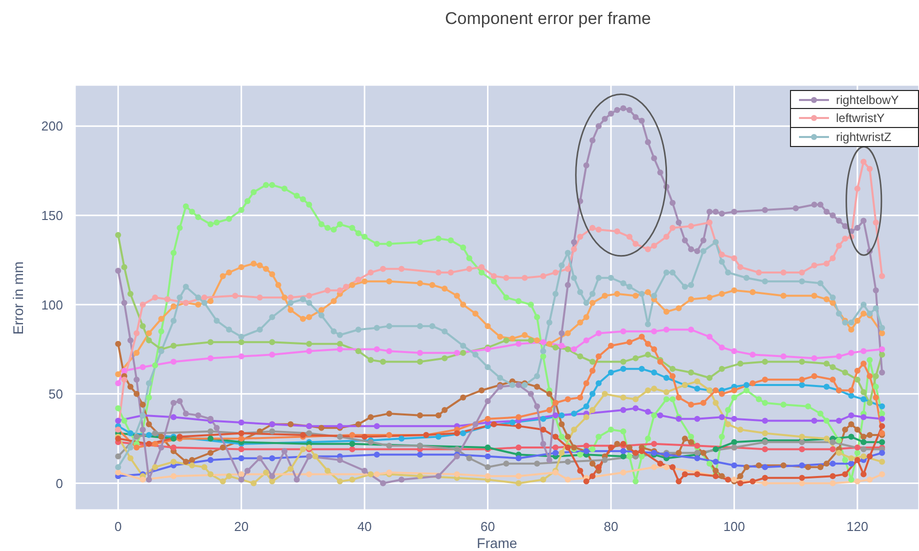  Describe the element at coordinates (55, 394) in the screenshot. I see `y-tick-label: 50` at that location.